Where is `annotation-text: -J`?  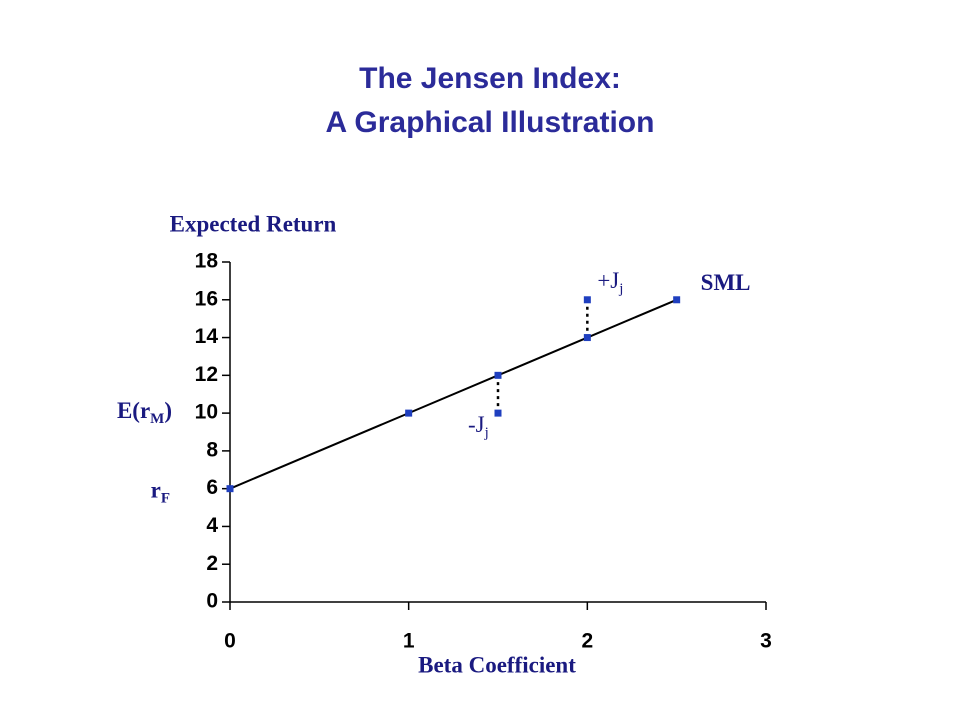
annotation-text: -J is located at coordinates (476, 424).